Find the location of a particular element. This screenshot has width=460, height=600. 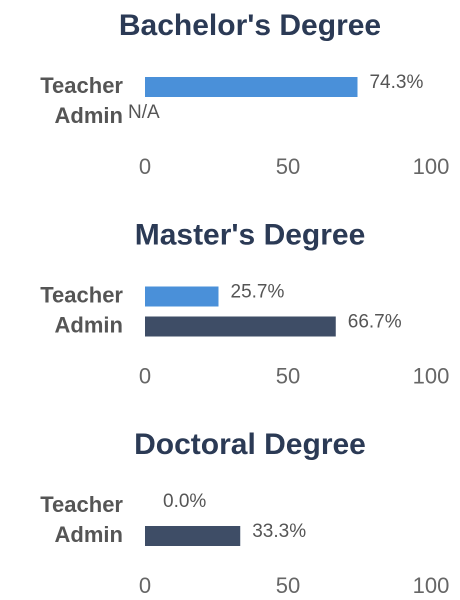

value-label: 25.7% is located at coordinates (258, 292).